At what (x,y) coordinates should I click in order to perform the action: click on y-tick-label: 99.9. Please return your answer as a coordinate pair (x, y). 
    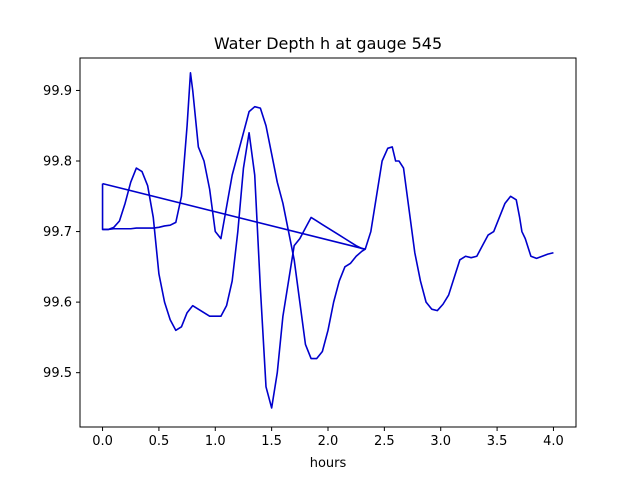
    Looking at the image, I should click on (57, 91).